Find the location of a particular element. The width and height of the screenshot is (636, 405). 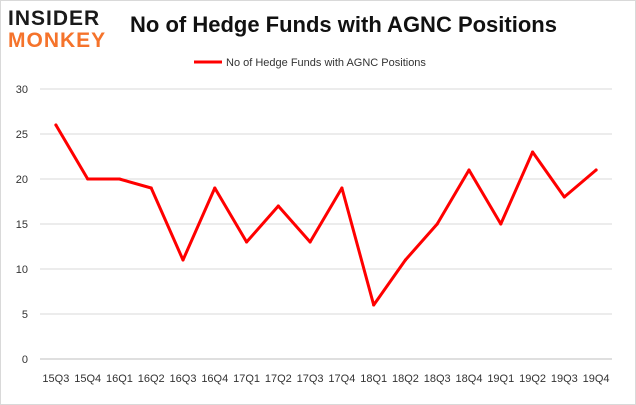

x-tick-label: 16Q3 is located at coordinates (183, 379).